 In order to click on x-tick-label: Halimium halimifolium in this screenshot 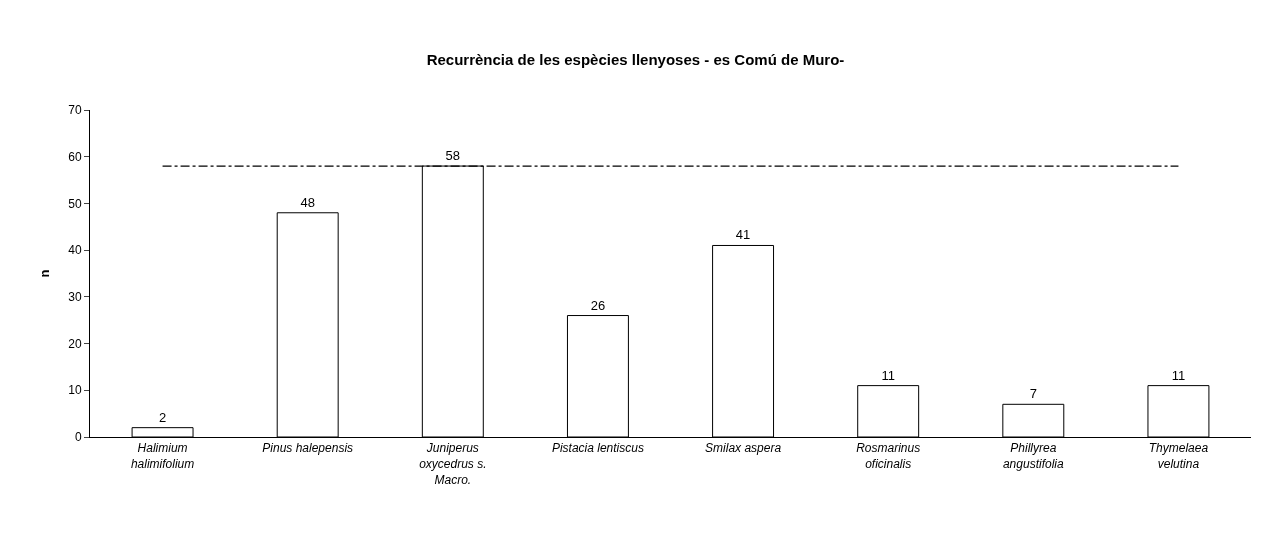, I will do `click(162, 456)`.